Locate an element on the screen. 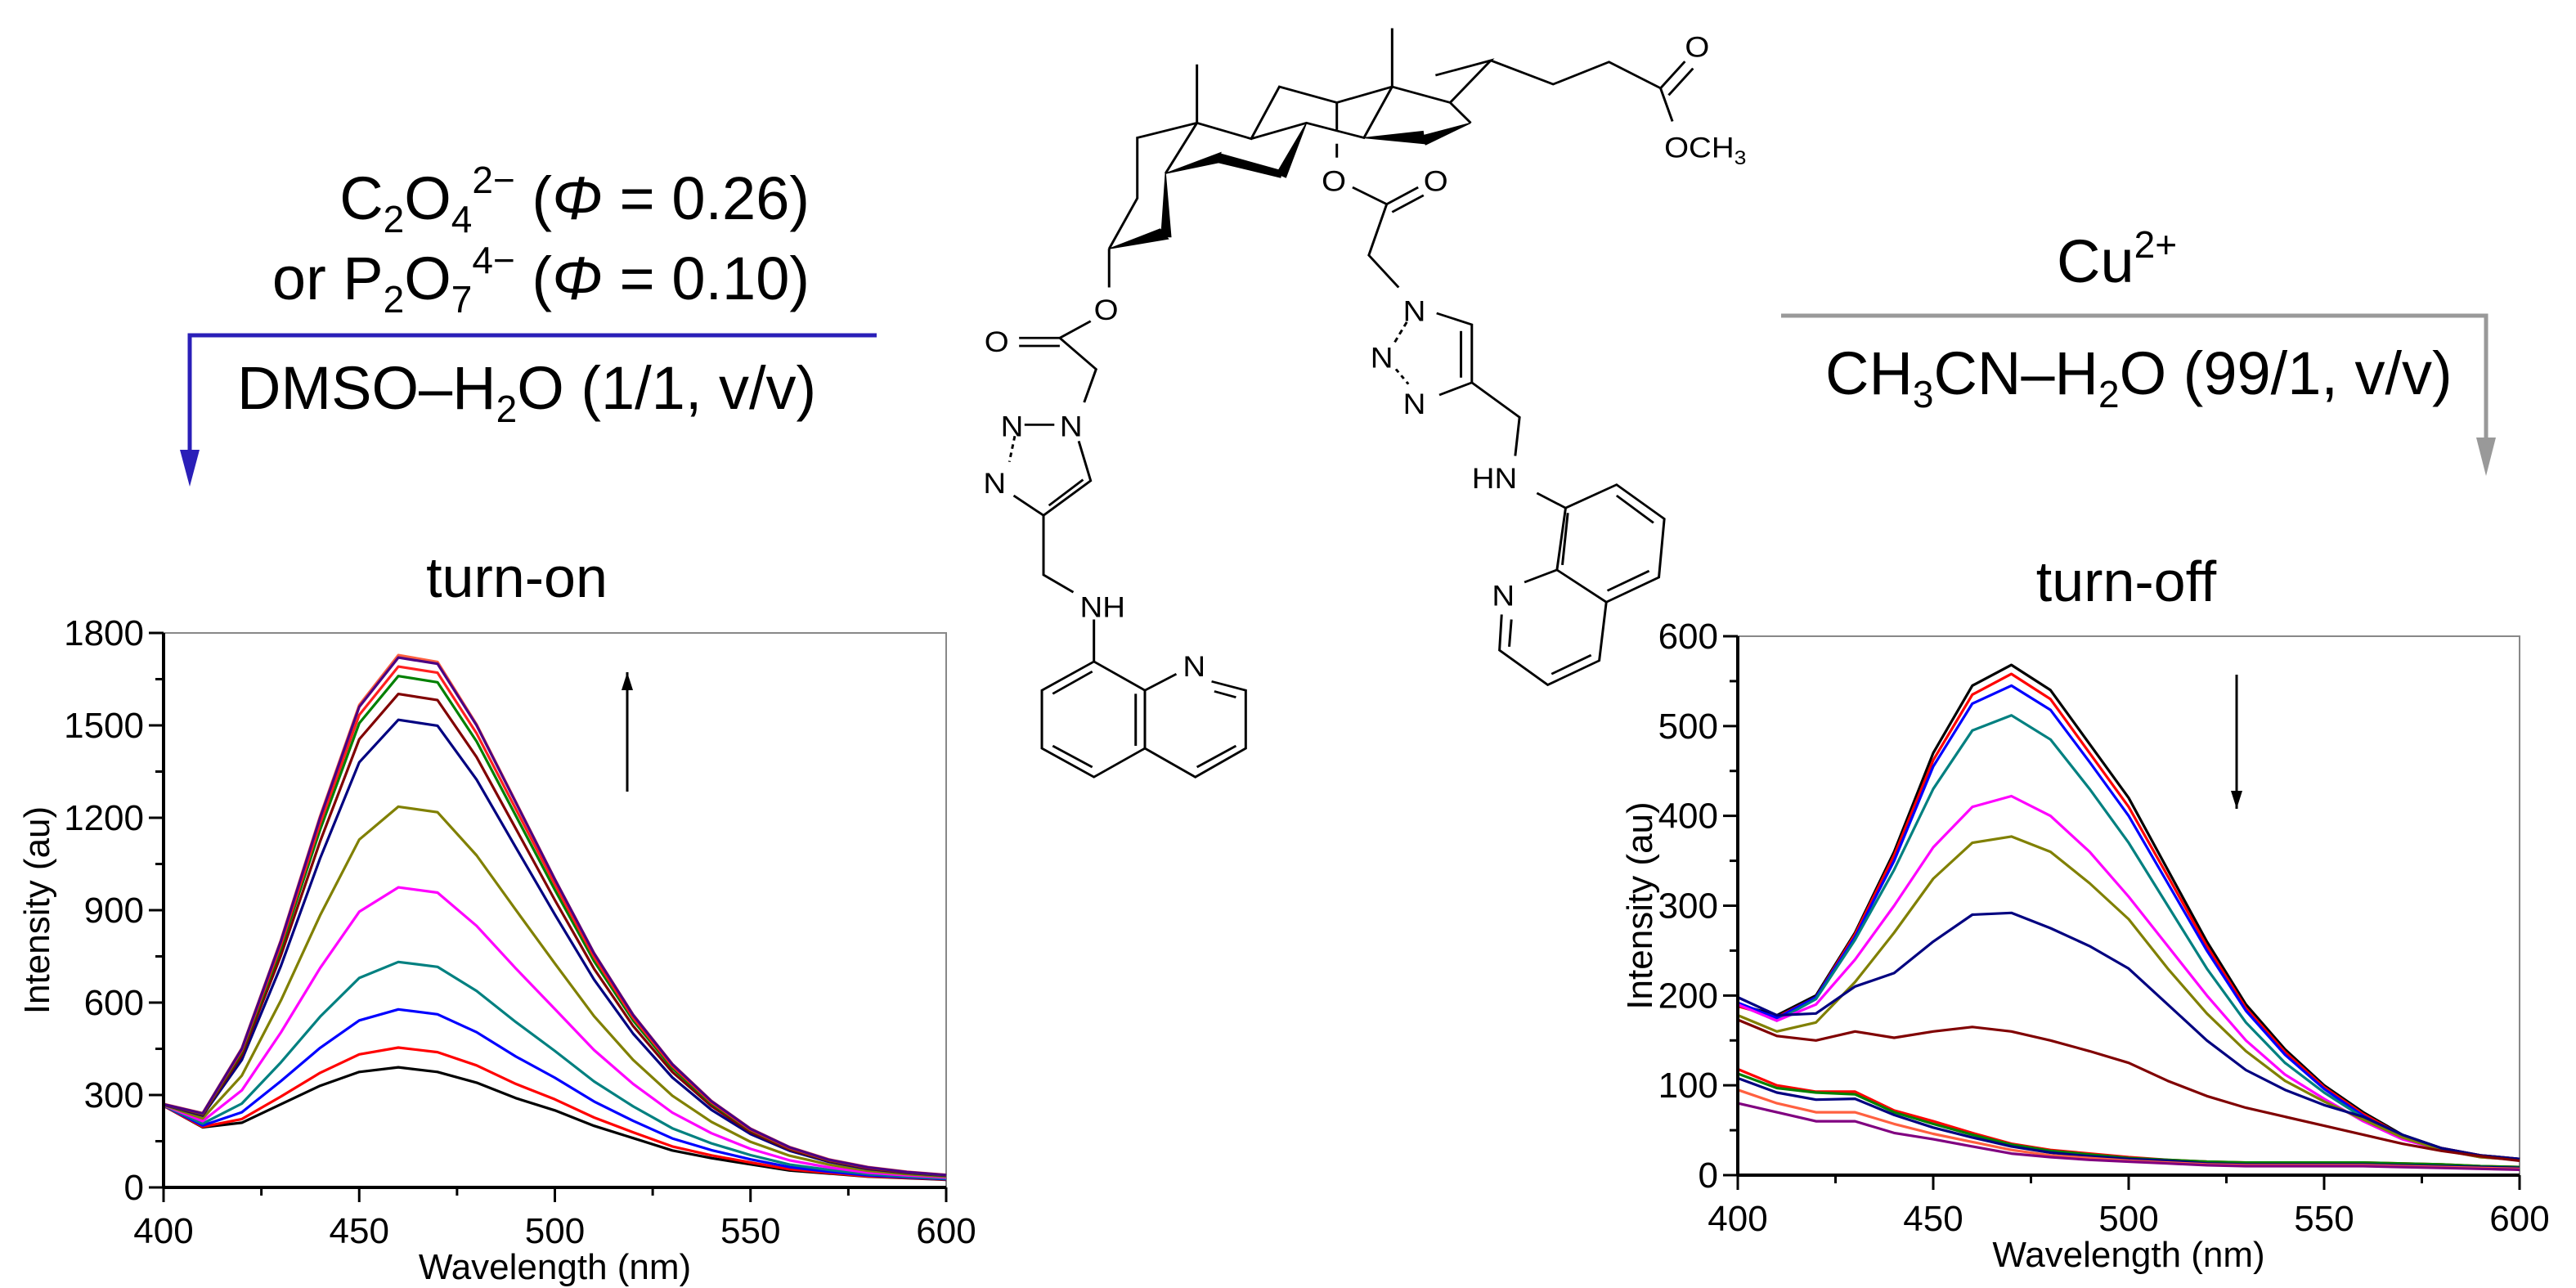  atom-label-methoxy: OCH3 is located at coordinates (1705, 151).